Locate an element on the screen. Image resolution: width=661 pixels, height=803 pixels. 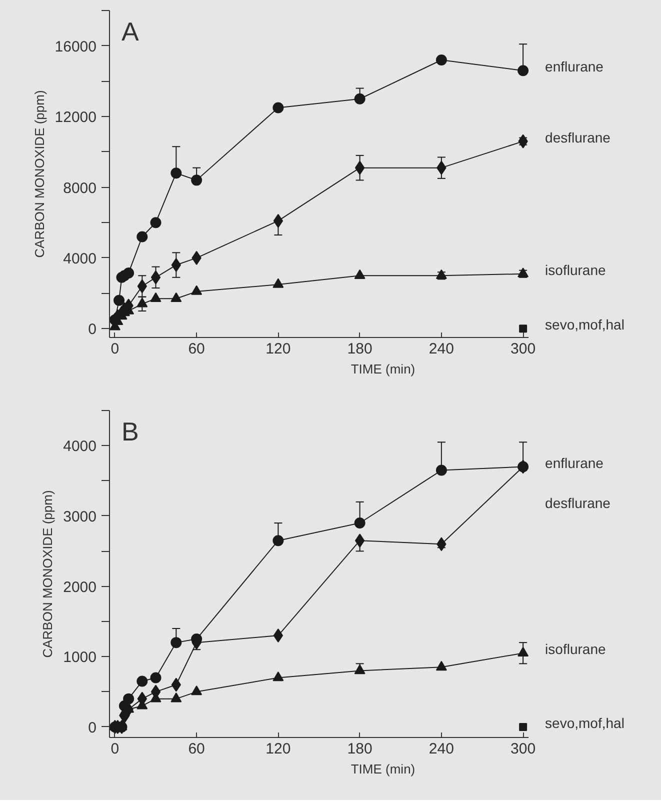
y-tick-label: 2000 is located at coordinates (80, 587).